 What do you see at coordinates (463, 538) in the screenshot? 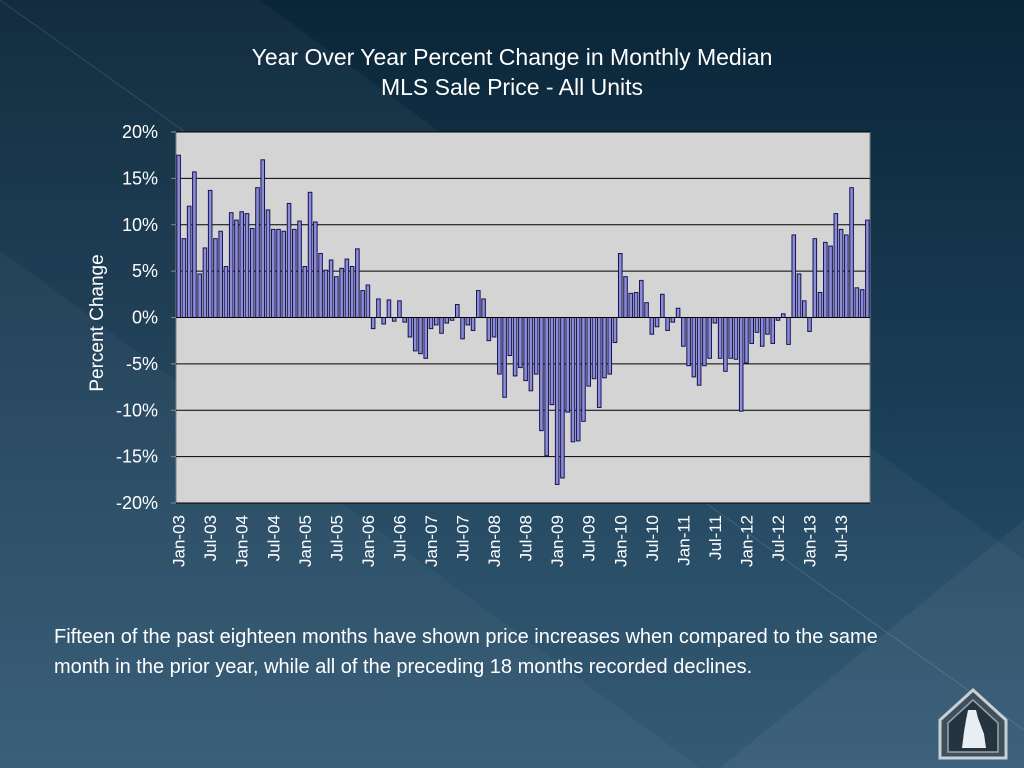
I see `x-tick-label: Jul-07` at bounding box center [463, 538].